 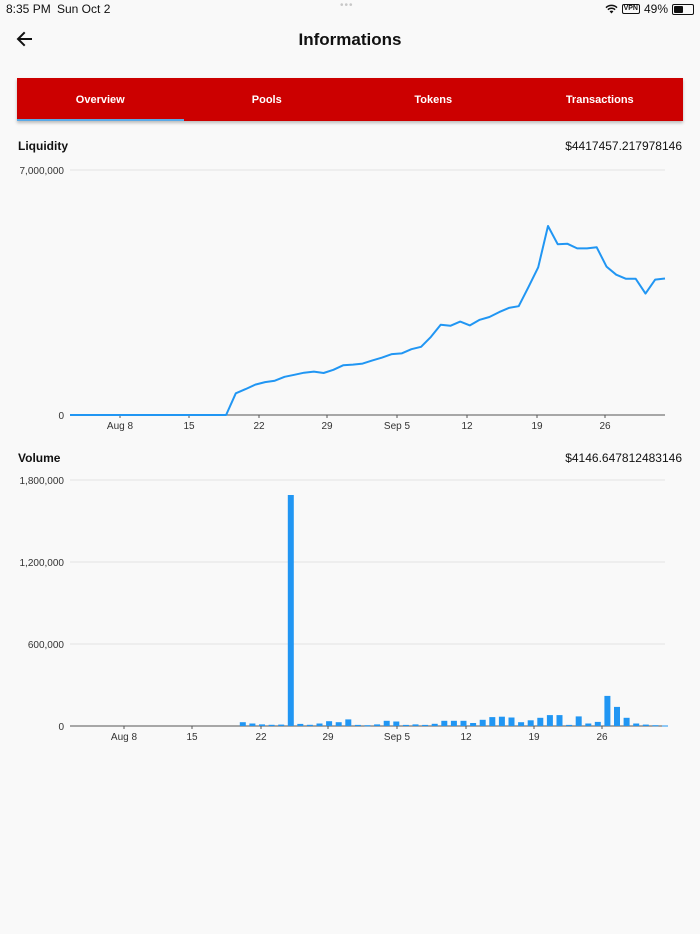 I want to click on volume-value: $4146.647812483146, so click(x=623, y=458).